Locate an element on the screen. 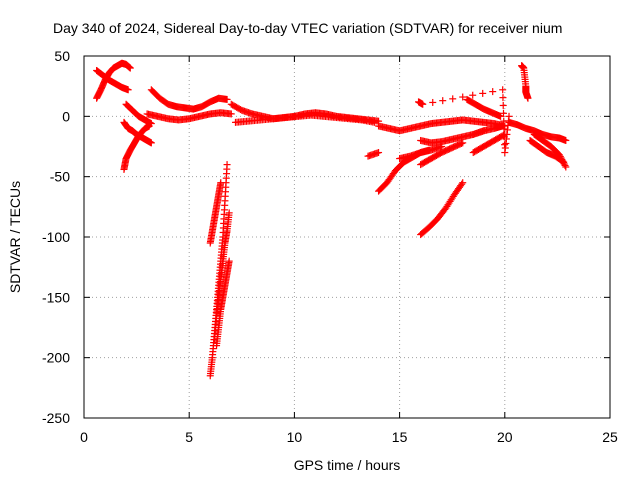  x-tick-label: 0 is located at coordinates (84, 437).